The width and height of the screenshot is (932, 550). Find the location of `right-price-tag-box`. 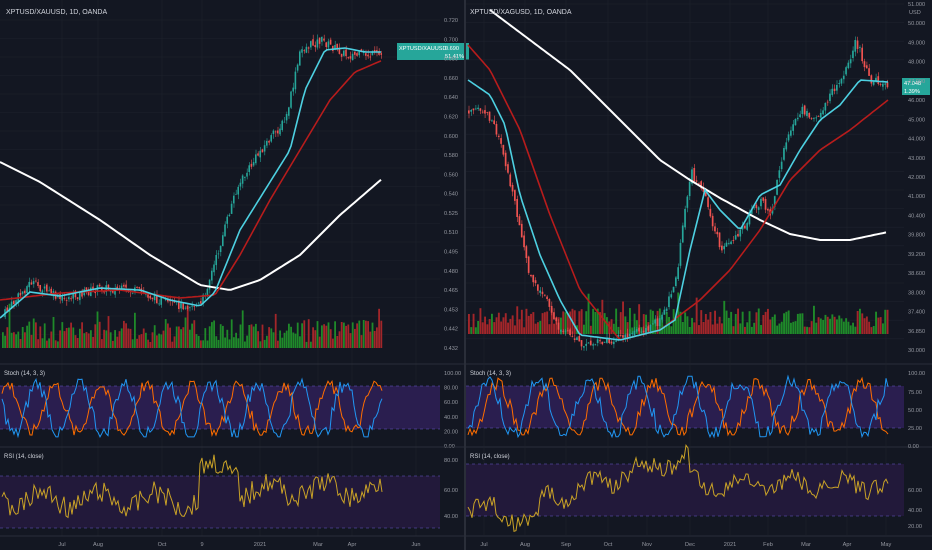

right-price-tag-box is located at coordinates (916, 86).